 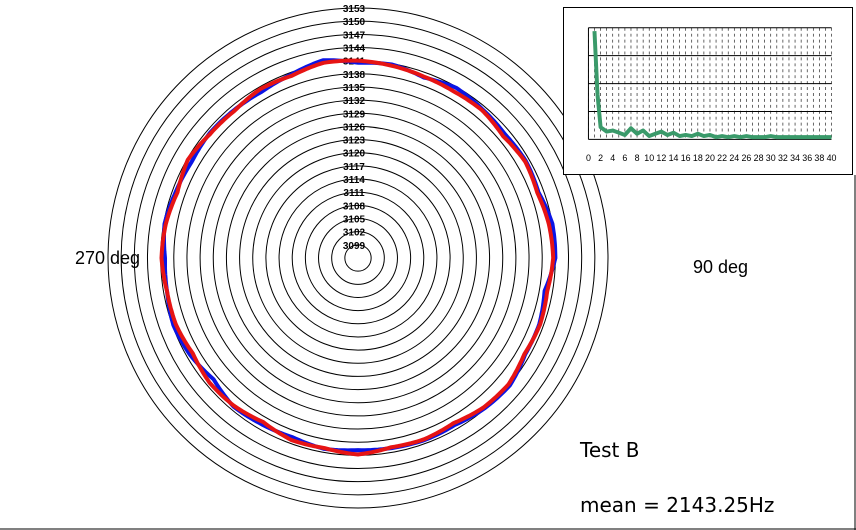 I want to click on inset-x-tick-label: 18, so click(x=698, y=158).